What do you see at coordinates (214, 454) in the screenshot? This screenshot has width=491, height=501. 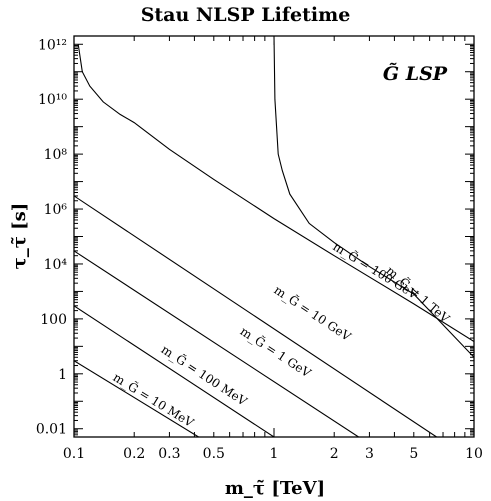 I see `x-tick-label: 0.5` at bounding box center [214, 454].